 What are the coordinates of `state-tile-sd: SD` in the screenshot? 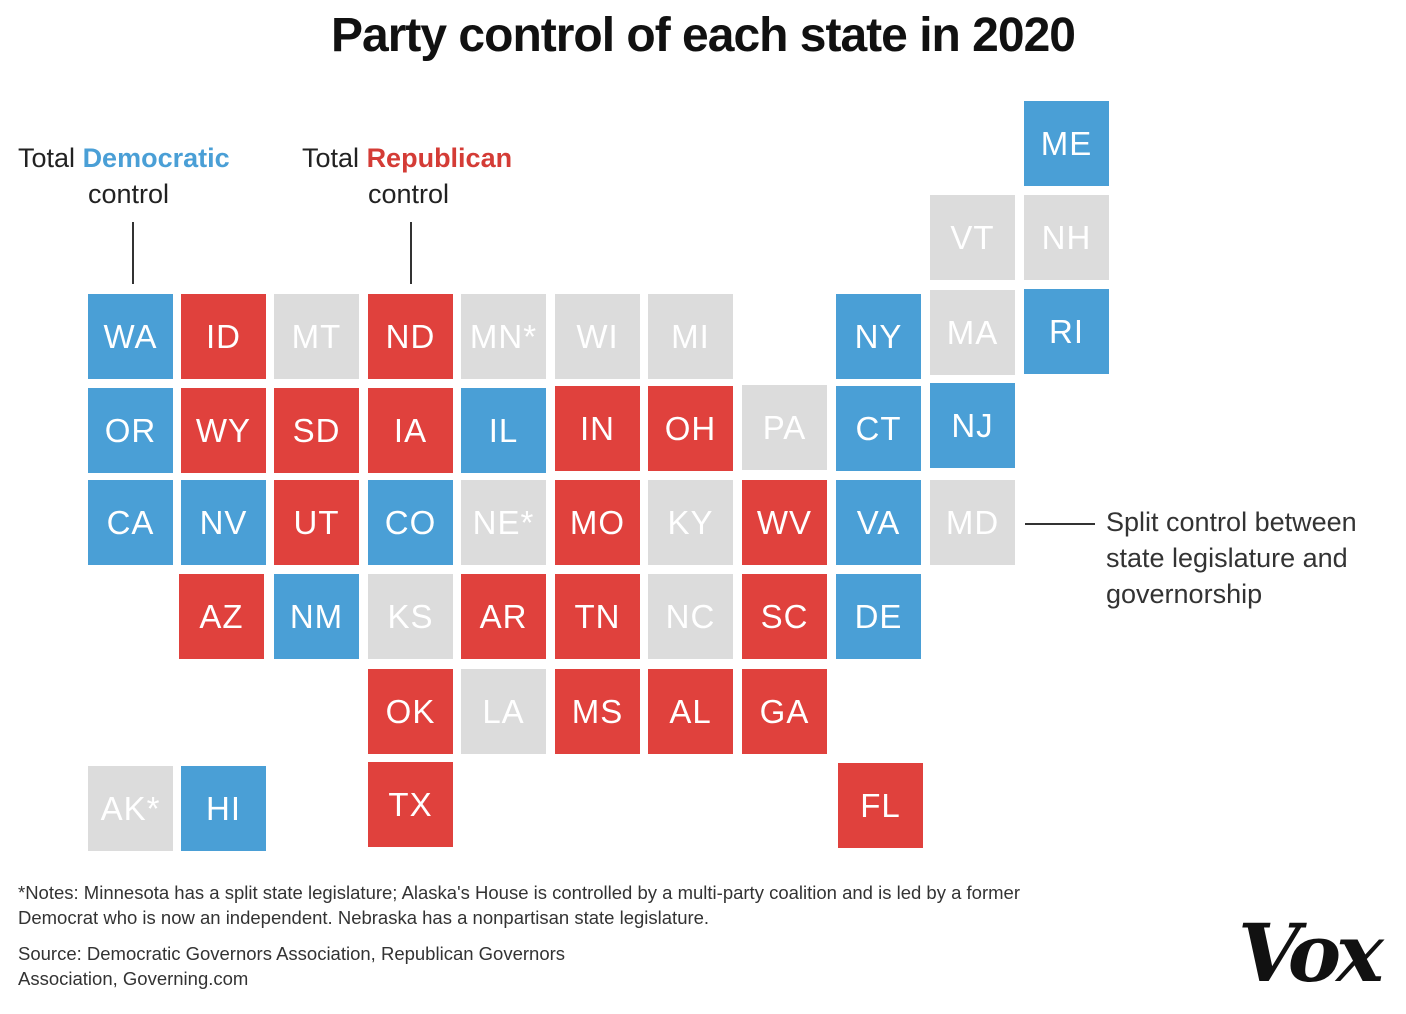 It's located at (316, 430).